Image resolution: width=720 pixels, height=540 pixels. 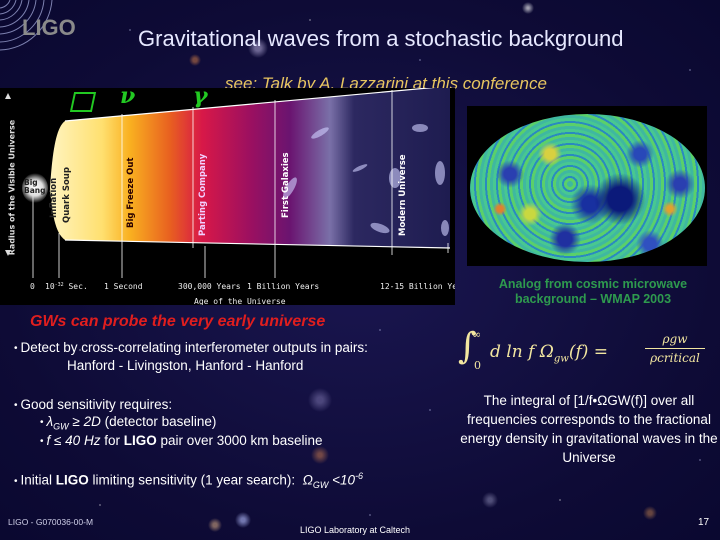 I want to click on cmb-caption-line1: Analog from cosmic microwave, so click(x=593, y=284).